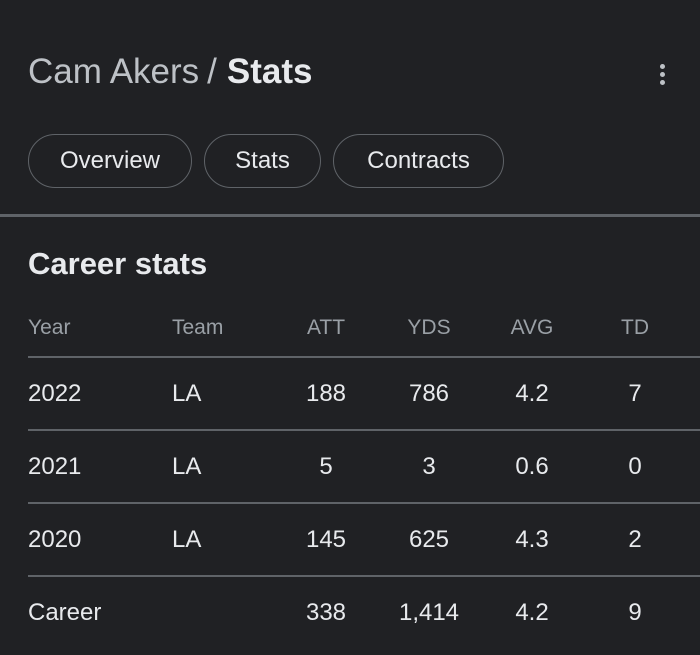 This screenshot has height=655, width=700. What do you see at coordinates (100, 329) in the screenshot?
I see `column-header-year: Year` at bounding box center [100, 329].